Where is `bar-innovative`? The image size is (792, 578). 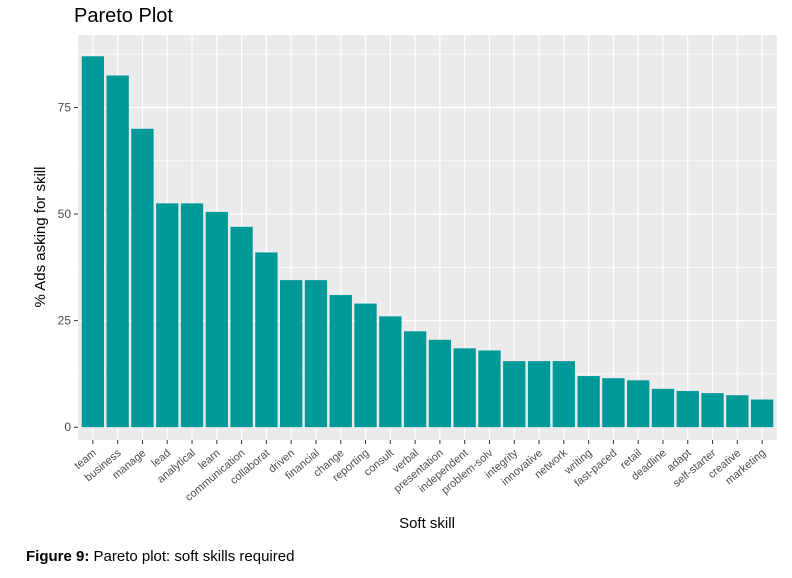 bar-innovative is located at coordinates (539, 394).